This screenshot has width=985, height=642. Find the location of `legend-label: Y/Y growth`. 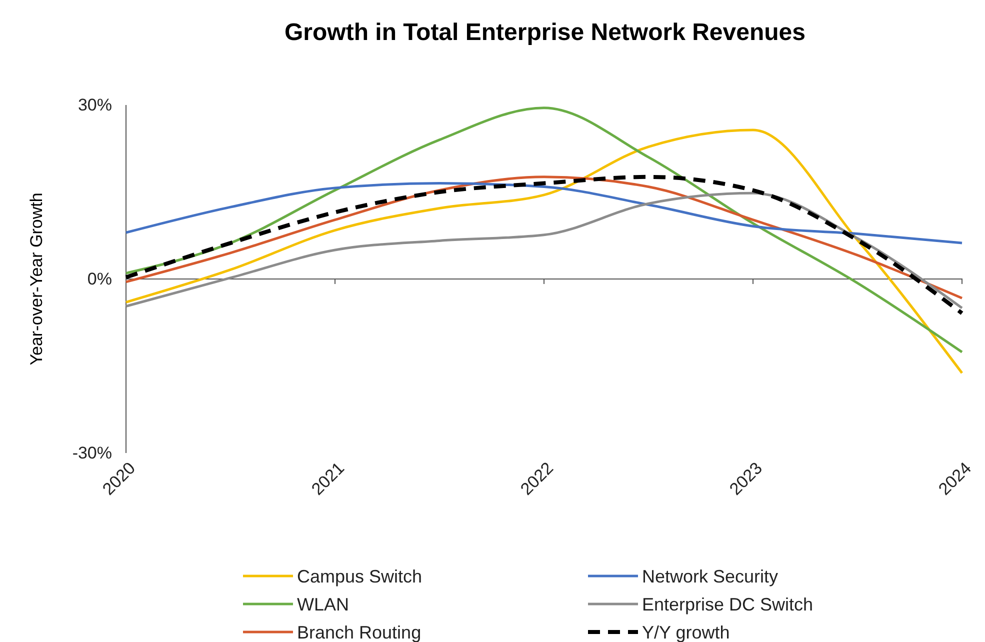

legend-label: Y/Y growth is located at coordinates (686, 632).